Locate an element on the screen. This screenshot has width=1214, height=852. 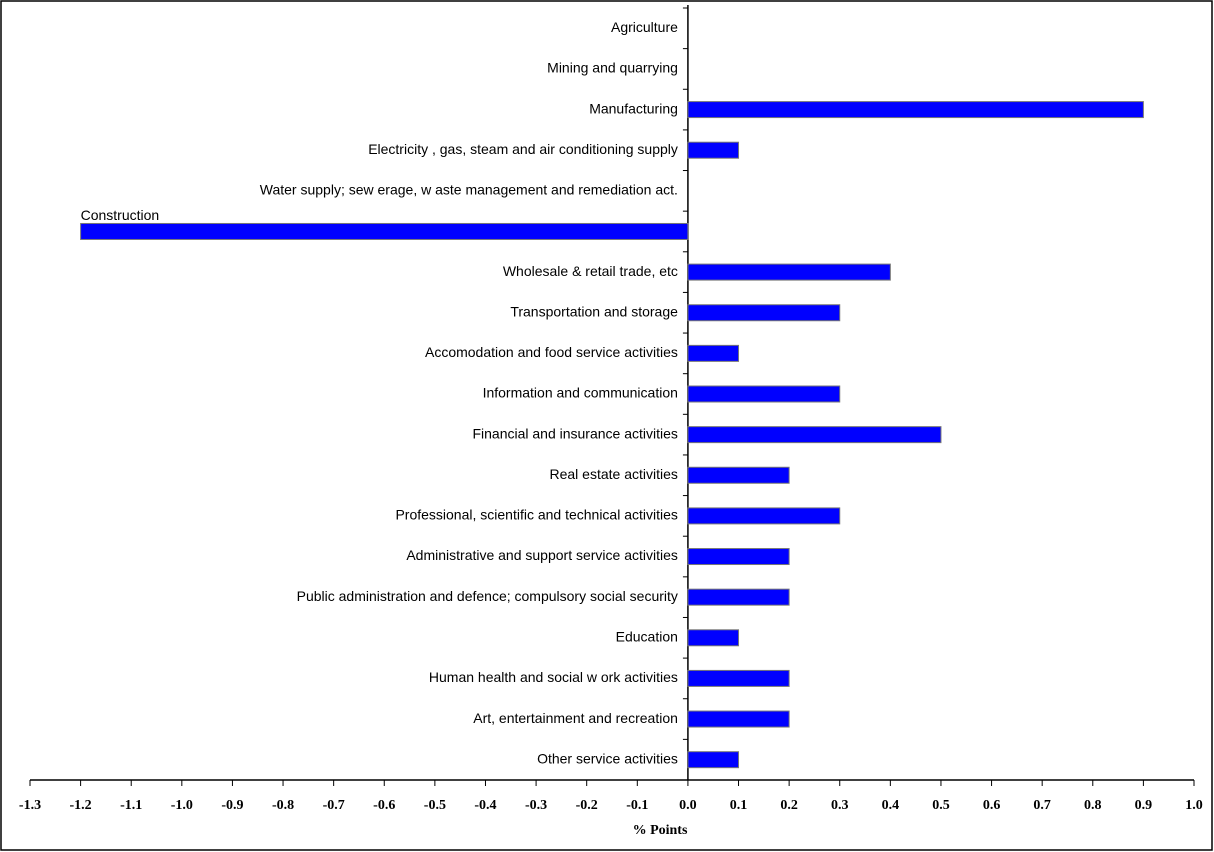
x-axis-title: % Points is located at coordinates (660, 830).